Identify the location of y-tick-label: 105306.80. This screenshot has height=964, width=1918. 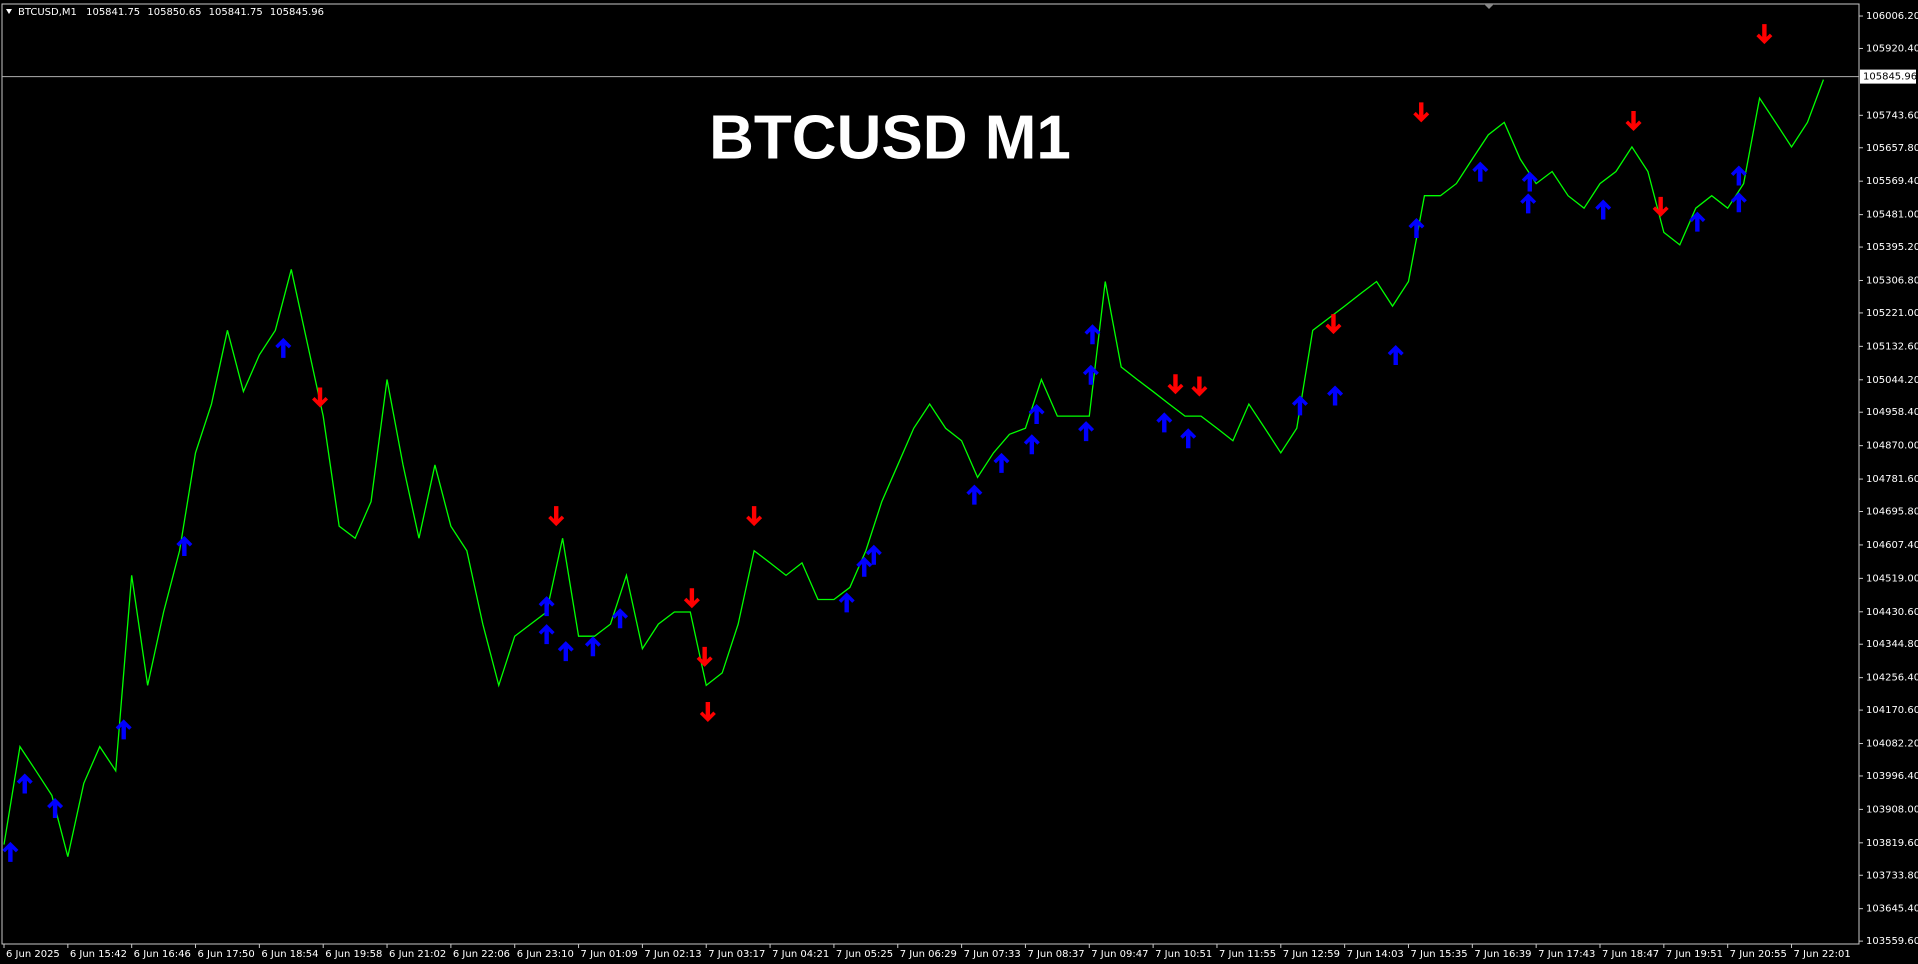
(1892, 280).